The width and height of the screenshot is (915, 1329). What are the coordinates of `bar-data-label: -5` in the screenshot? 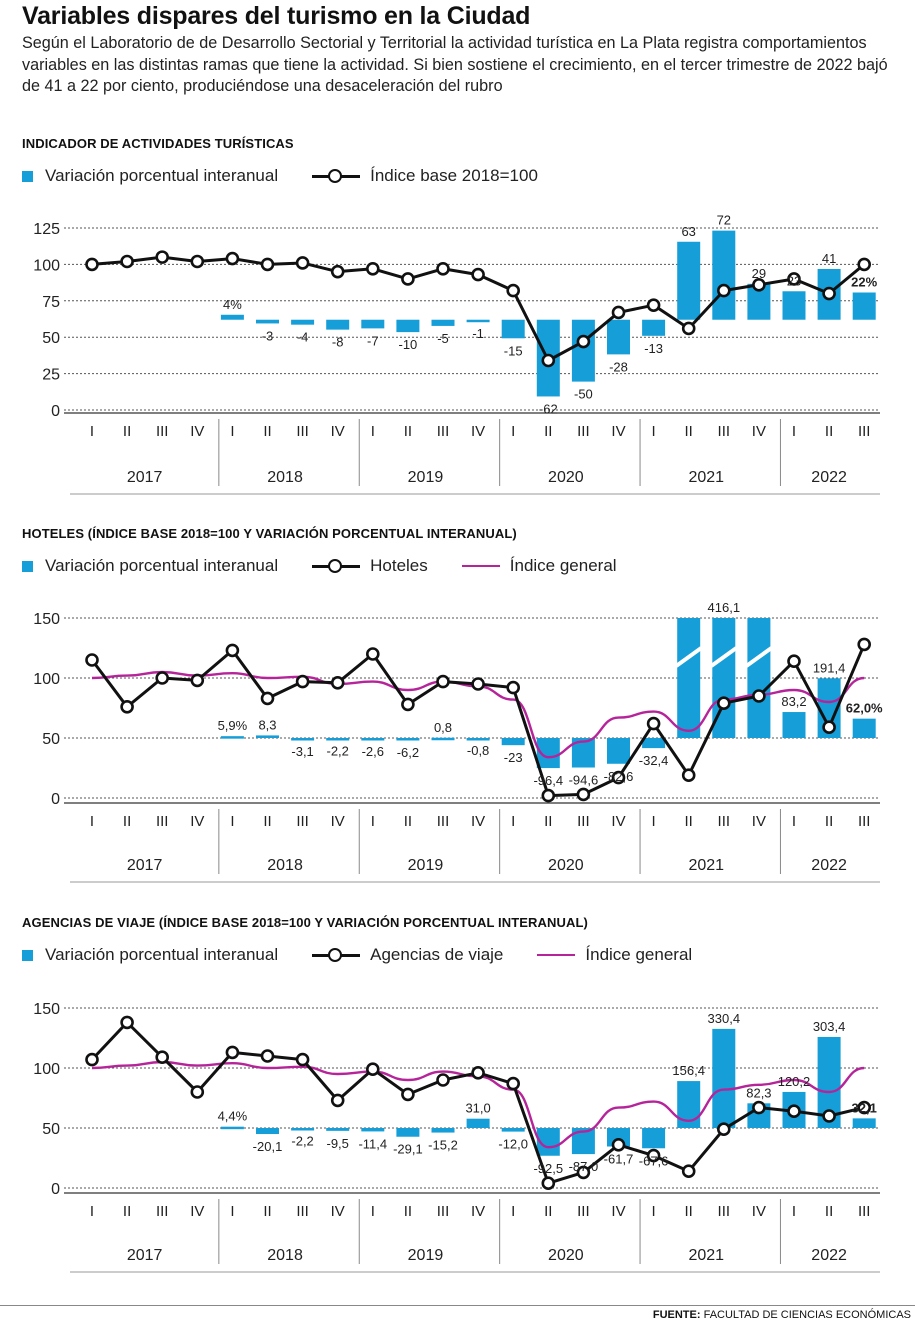 It's located at (443, 338).